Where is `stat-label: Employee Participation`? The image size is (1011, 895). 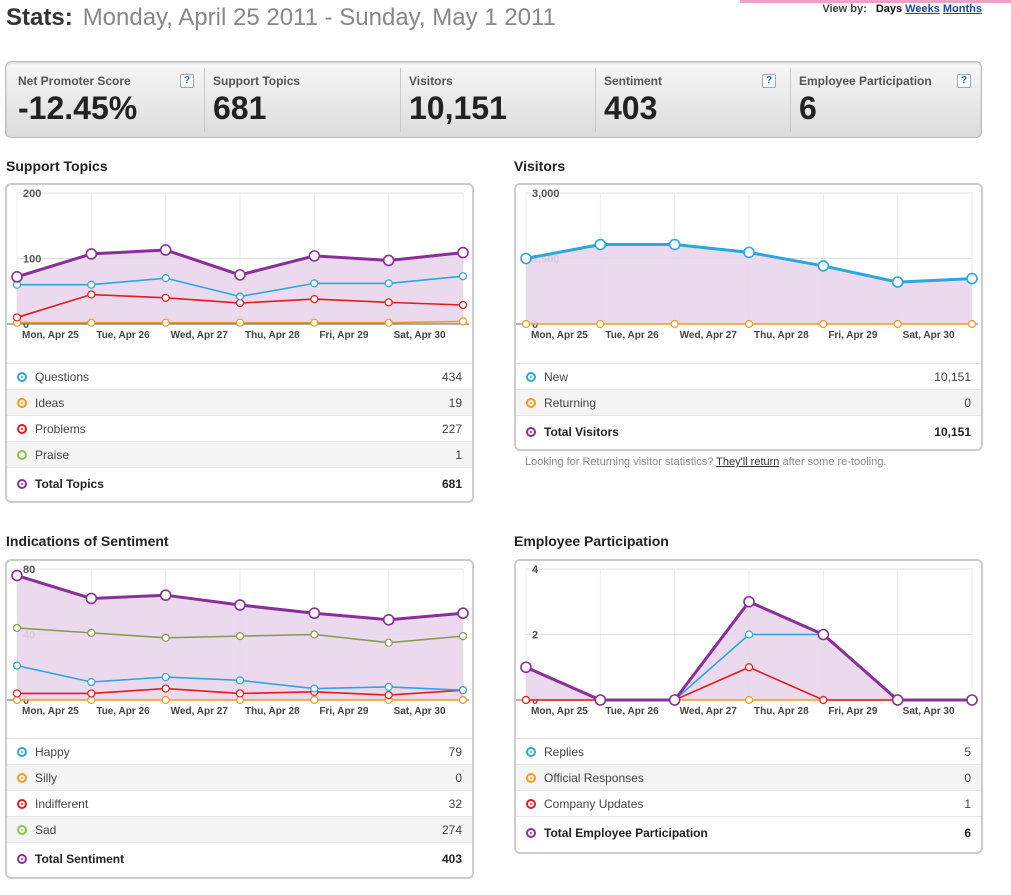
stat-label: Employee Participation is located at coordinates (865, 81).